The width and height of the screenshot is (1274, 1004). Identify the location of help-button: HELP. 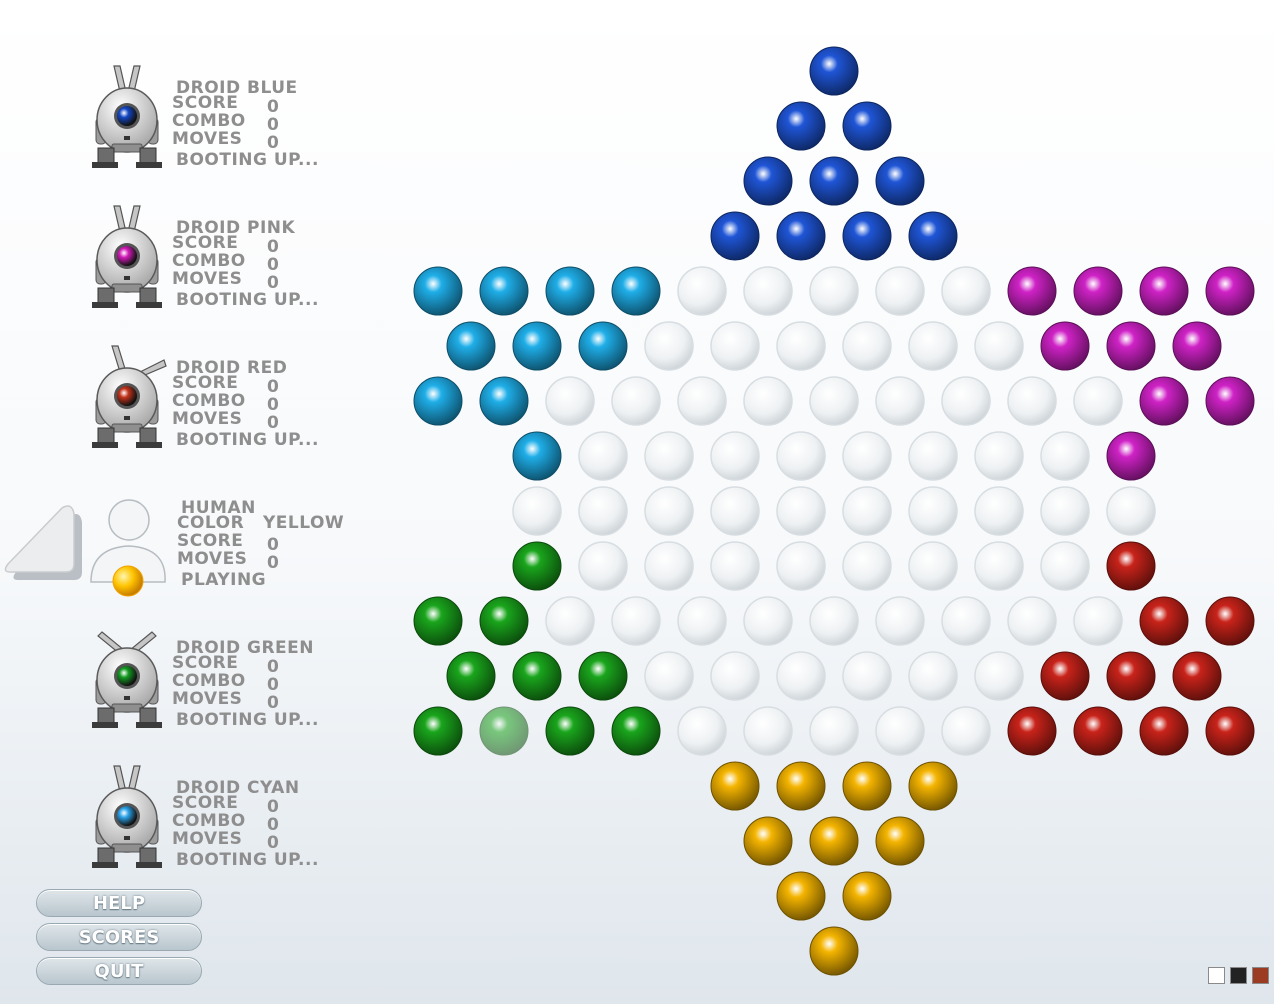
(119, 903).